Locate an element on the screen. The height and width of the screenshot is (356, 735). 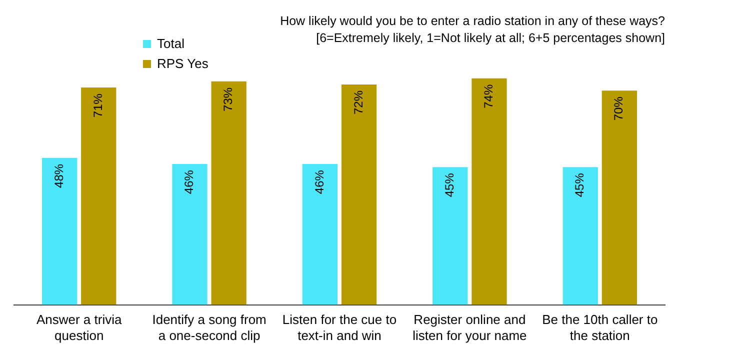
x-tick-label: Answer a trivia question is located at coordinates (79, 327).